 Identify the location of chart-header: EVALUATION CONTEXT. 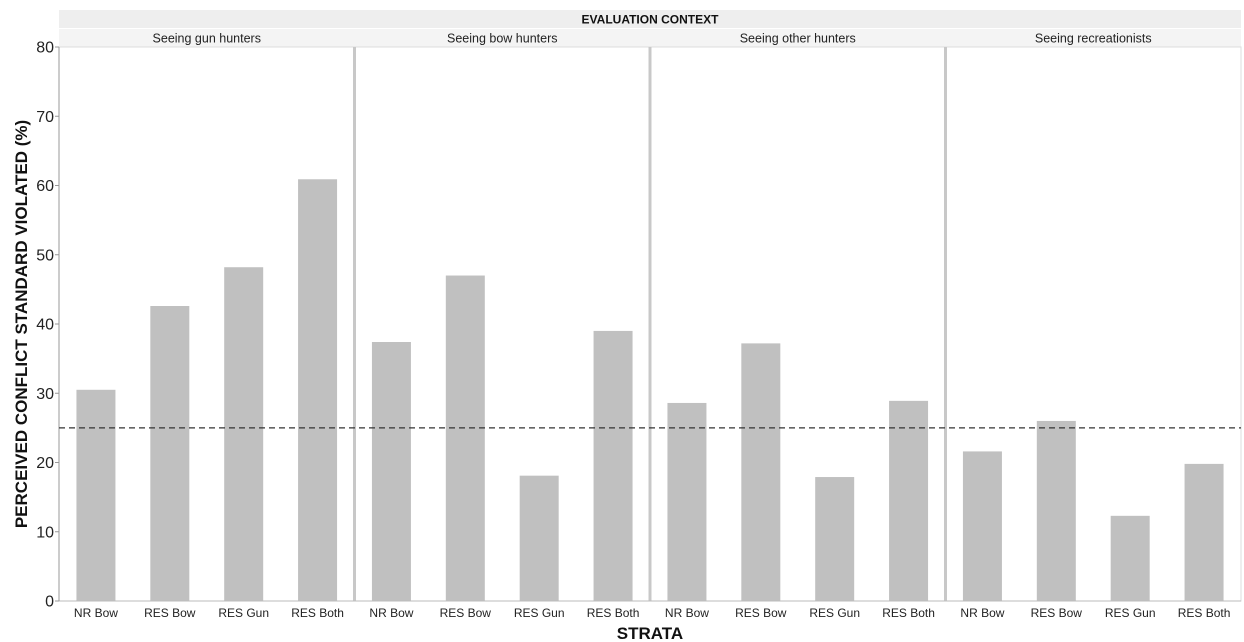
(650, 19).